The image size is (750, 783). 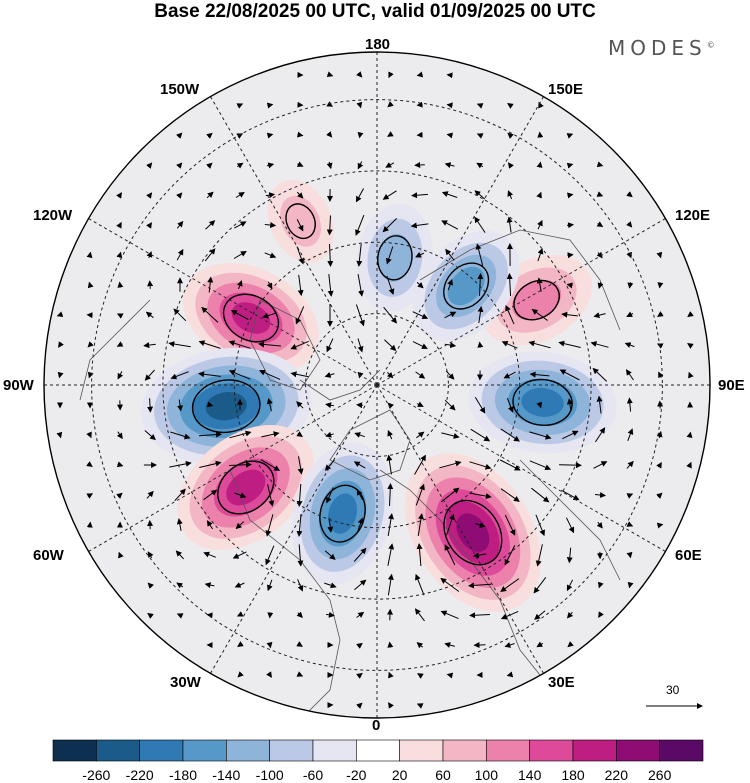 What do you see at coordinates (573, 775) in the screenshot?
I see `colorbar-tick-label: 180` at bounding box center [573, 775].